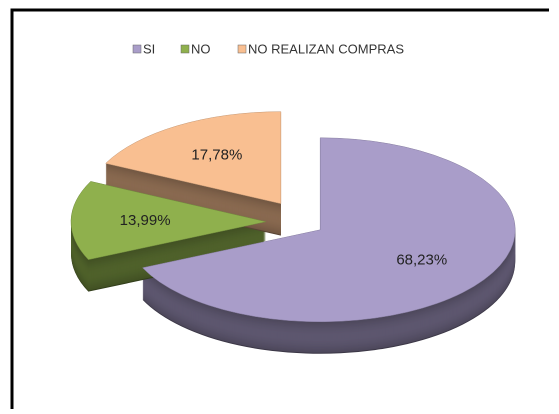  What do you see at coordinates (145, 220) in the screenshot?
I see `data-label: 13,99%` at bounding box center [145, 220].